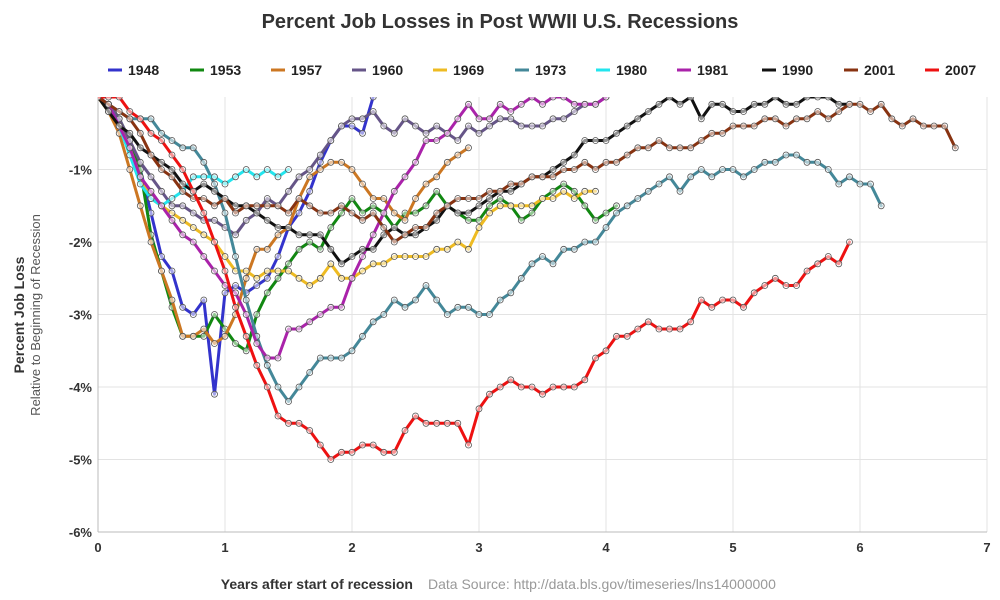 The image size is (1000, 600). What do you see at coordinates (550, 70) in the screenshot?
I see `legend-label: 1973` at bounding box center [550, 70].